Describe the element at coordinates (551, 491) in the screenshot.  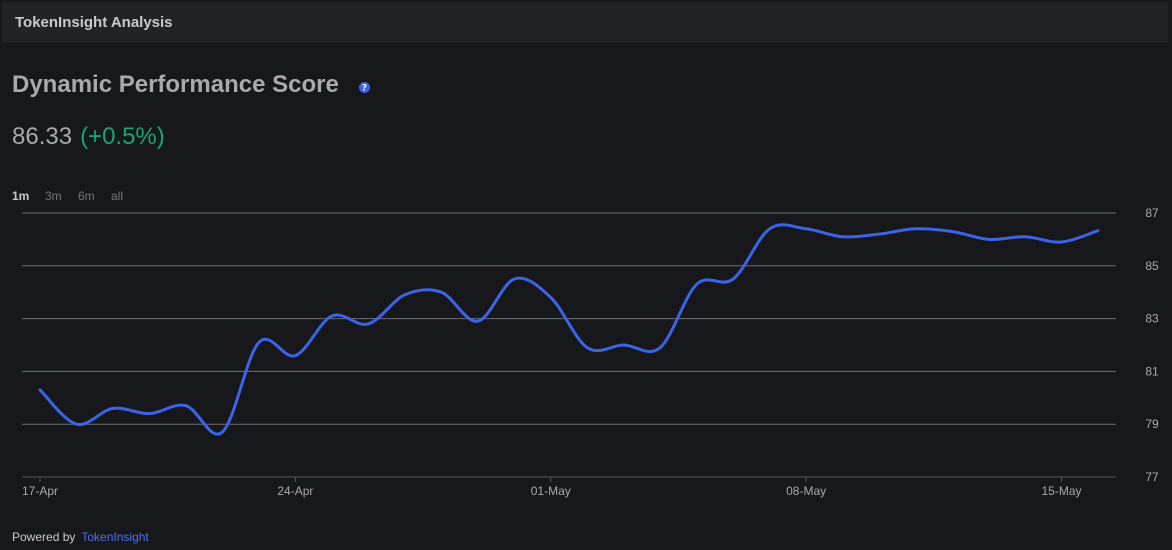
I see `x-tick-label: 01-May` at that location.